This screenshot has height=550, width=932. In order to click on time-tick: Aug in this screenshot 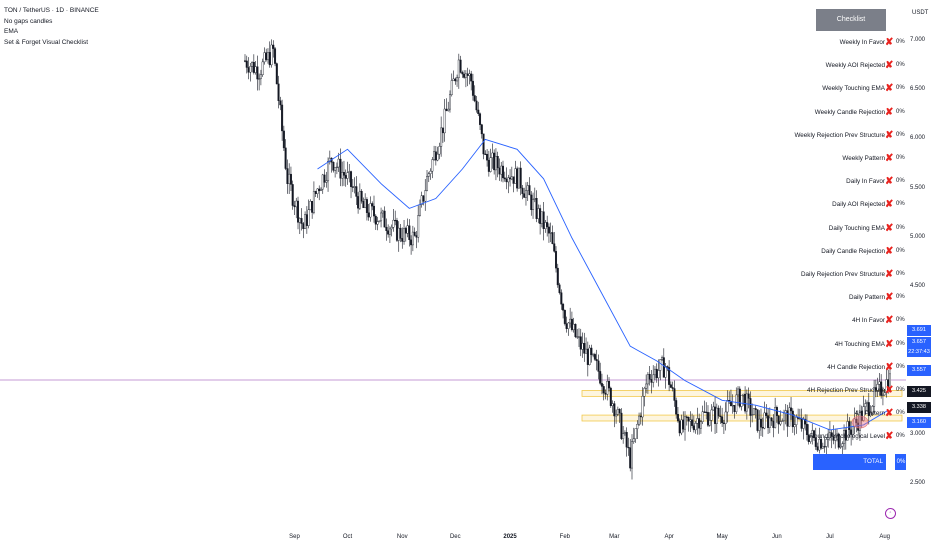, I will do `click(885, 537)`.